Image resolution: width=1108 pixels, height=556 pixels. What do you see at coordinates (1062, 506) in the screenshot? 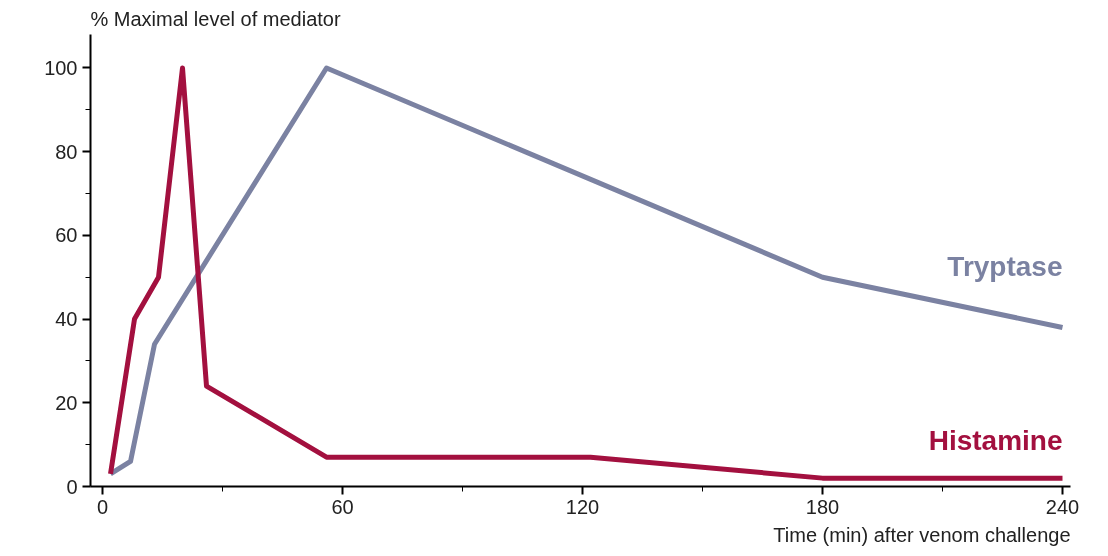
I see `x-tick-label: 240` at bounding box center [1062, 506].